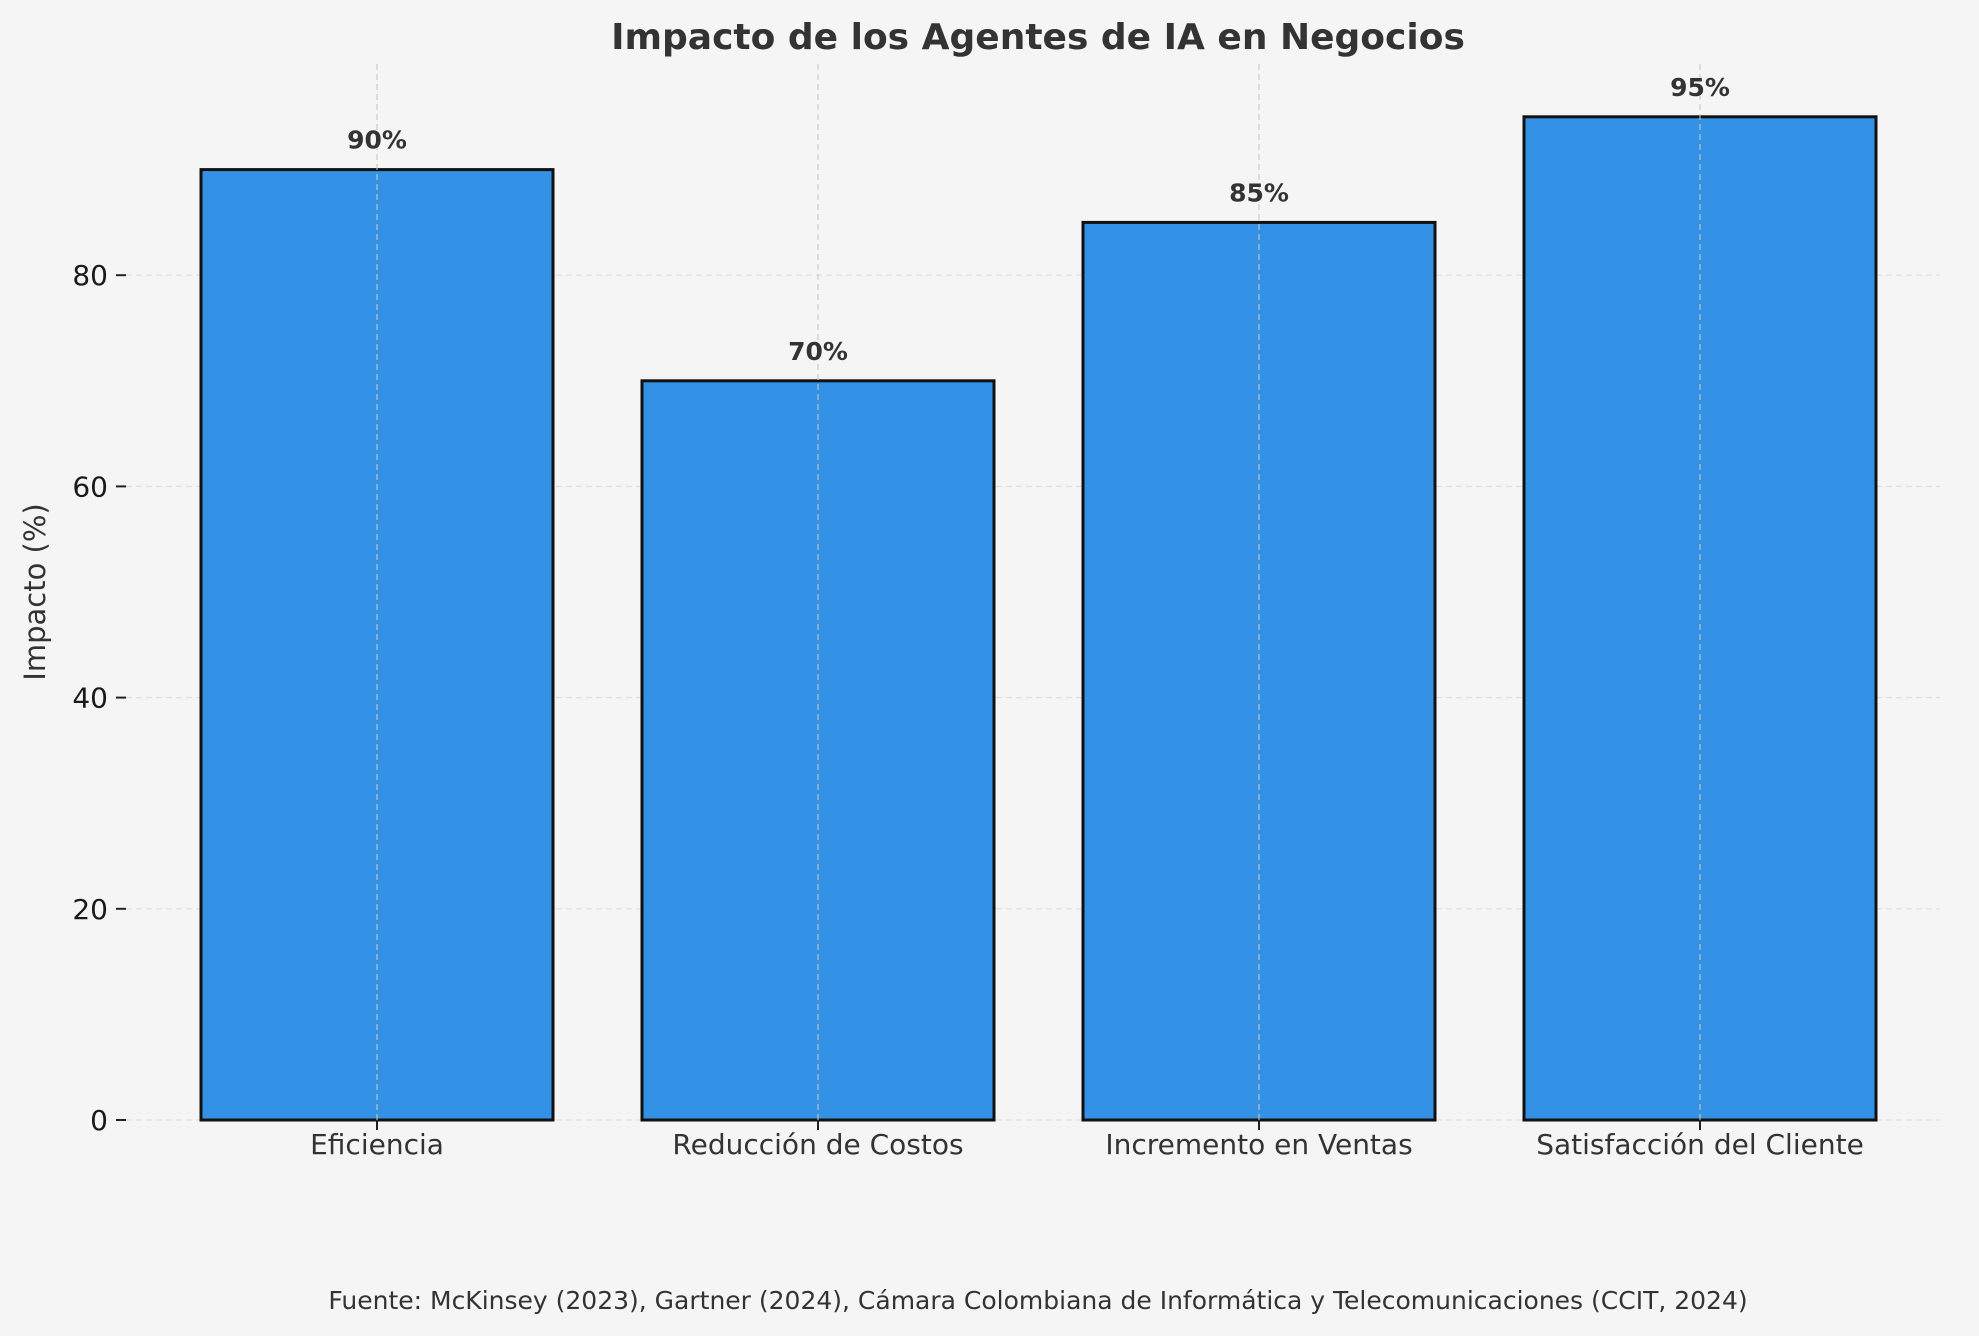  Describe the element at coordinates (1259, 192) in the screenshot. I see `data-label: 85%` at that location.